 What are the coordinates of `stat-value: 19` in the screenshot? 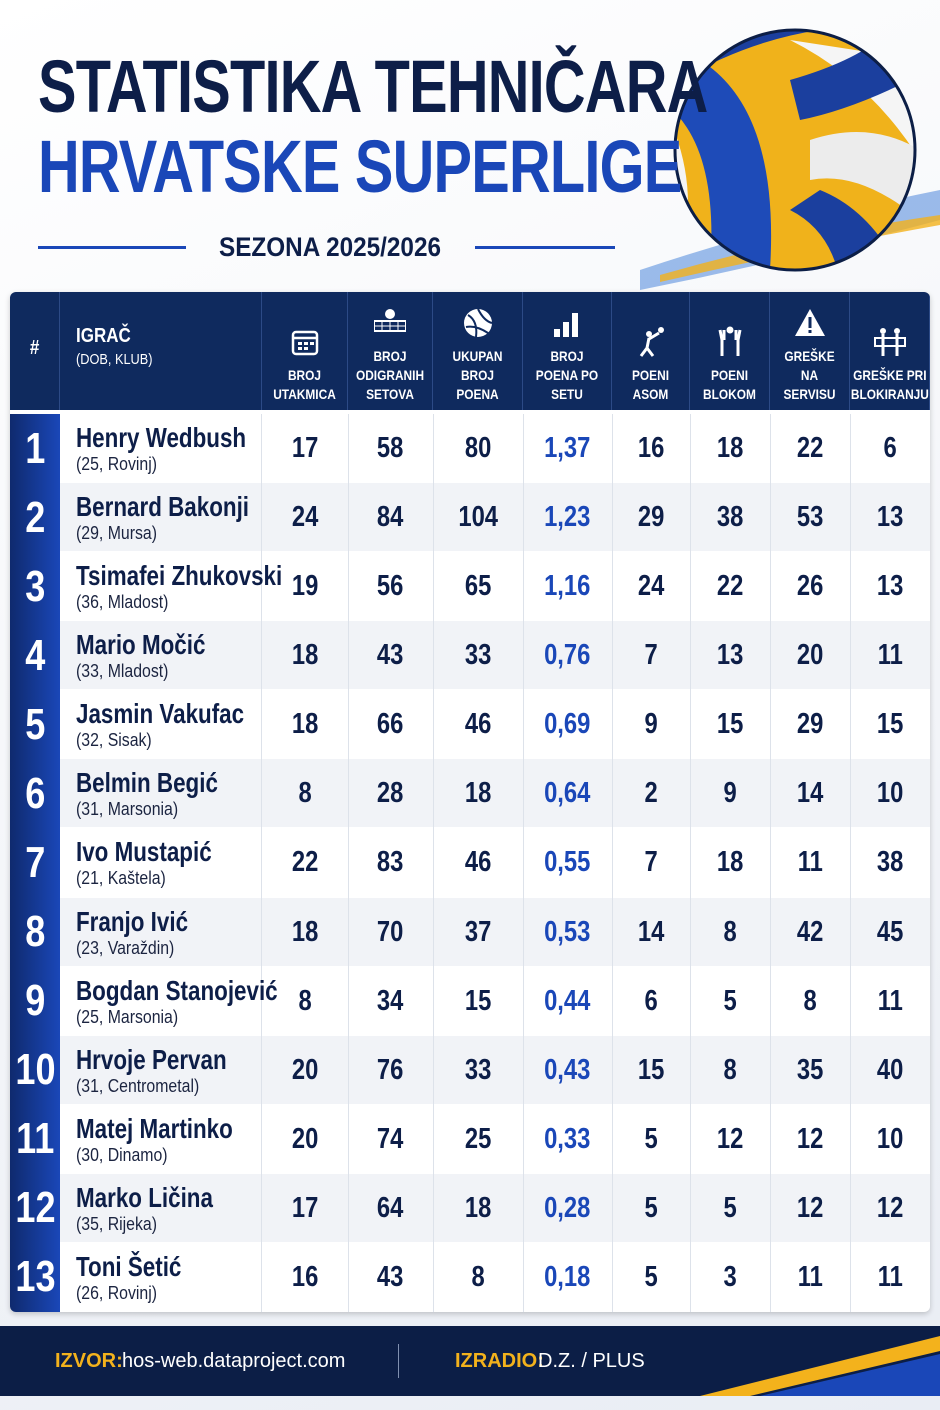 It's located at (305, 586).